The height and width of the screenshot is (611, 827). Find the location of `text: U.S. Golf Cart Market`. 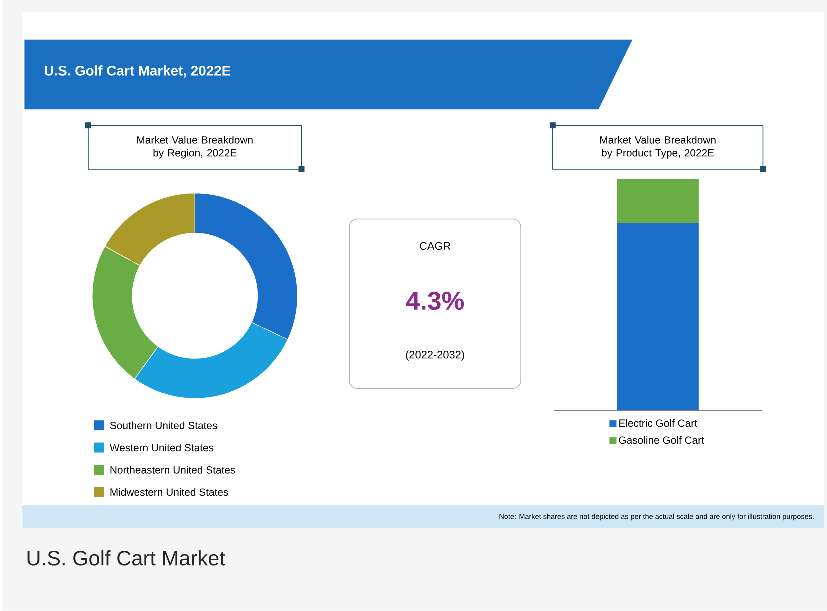

text: U.S. Golf Cart Market is located at coordinates (127, 558).